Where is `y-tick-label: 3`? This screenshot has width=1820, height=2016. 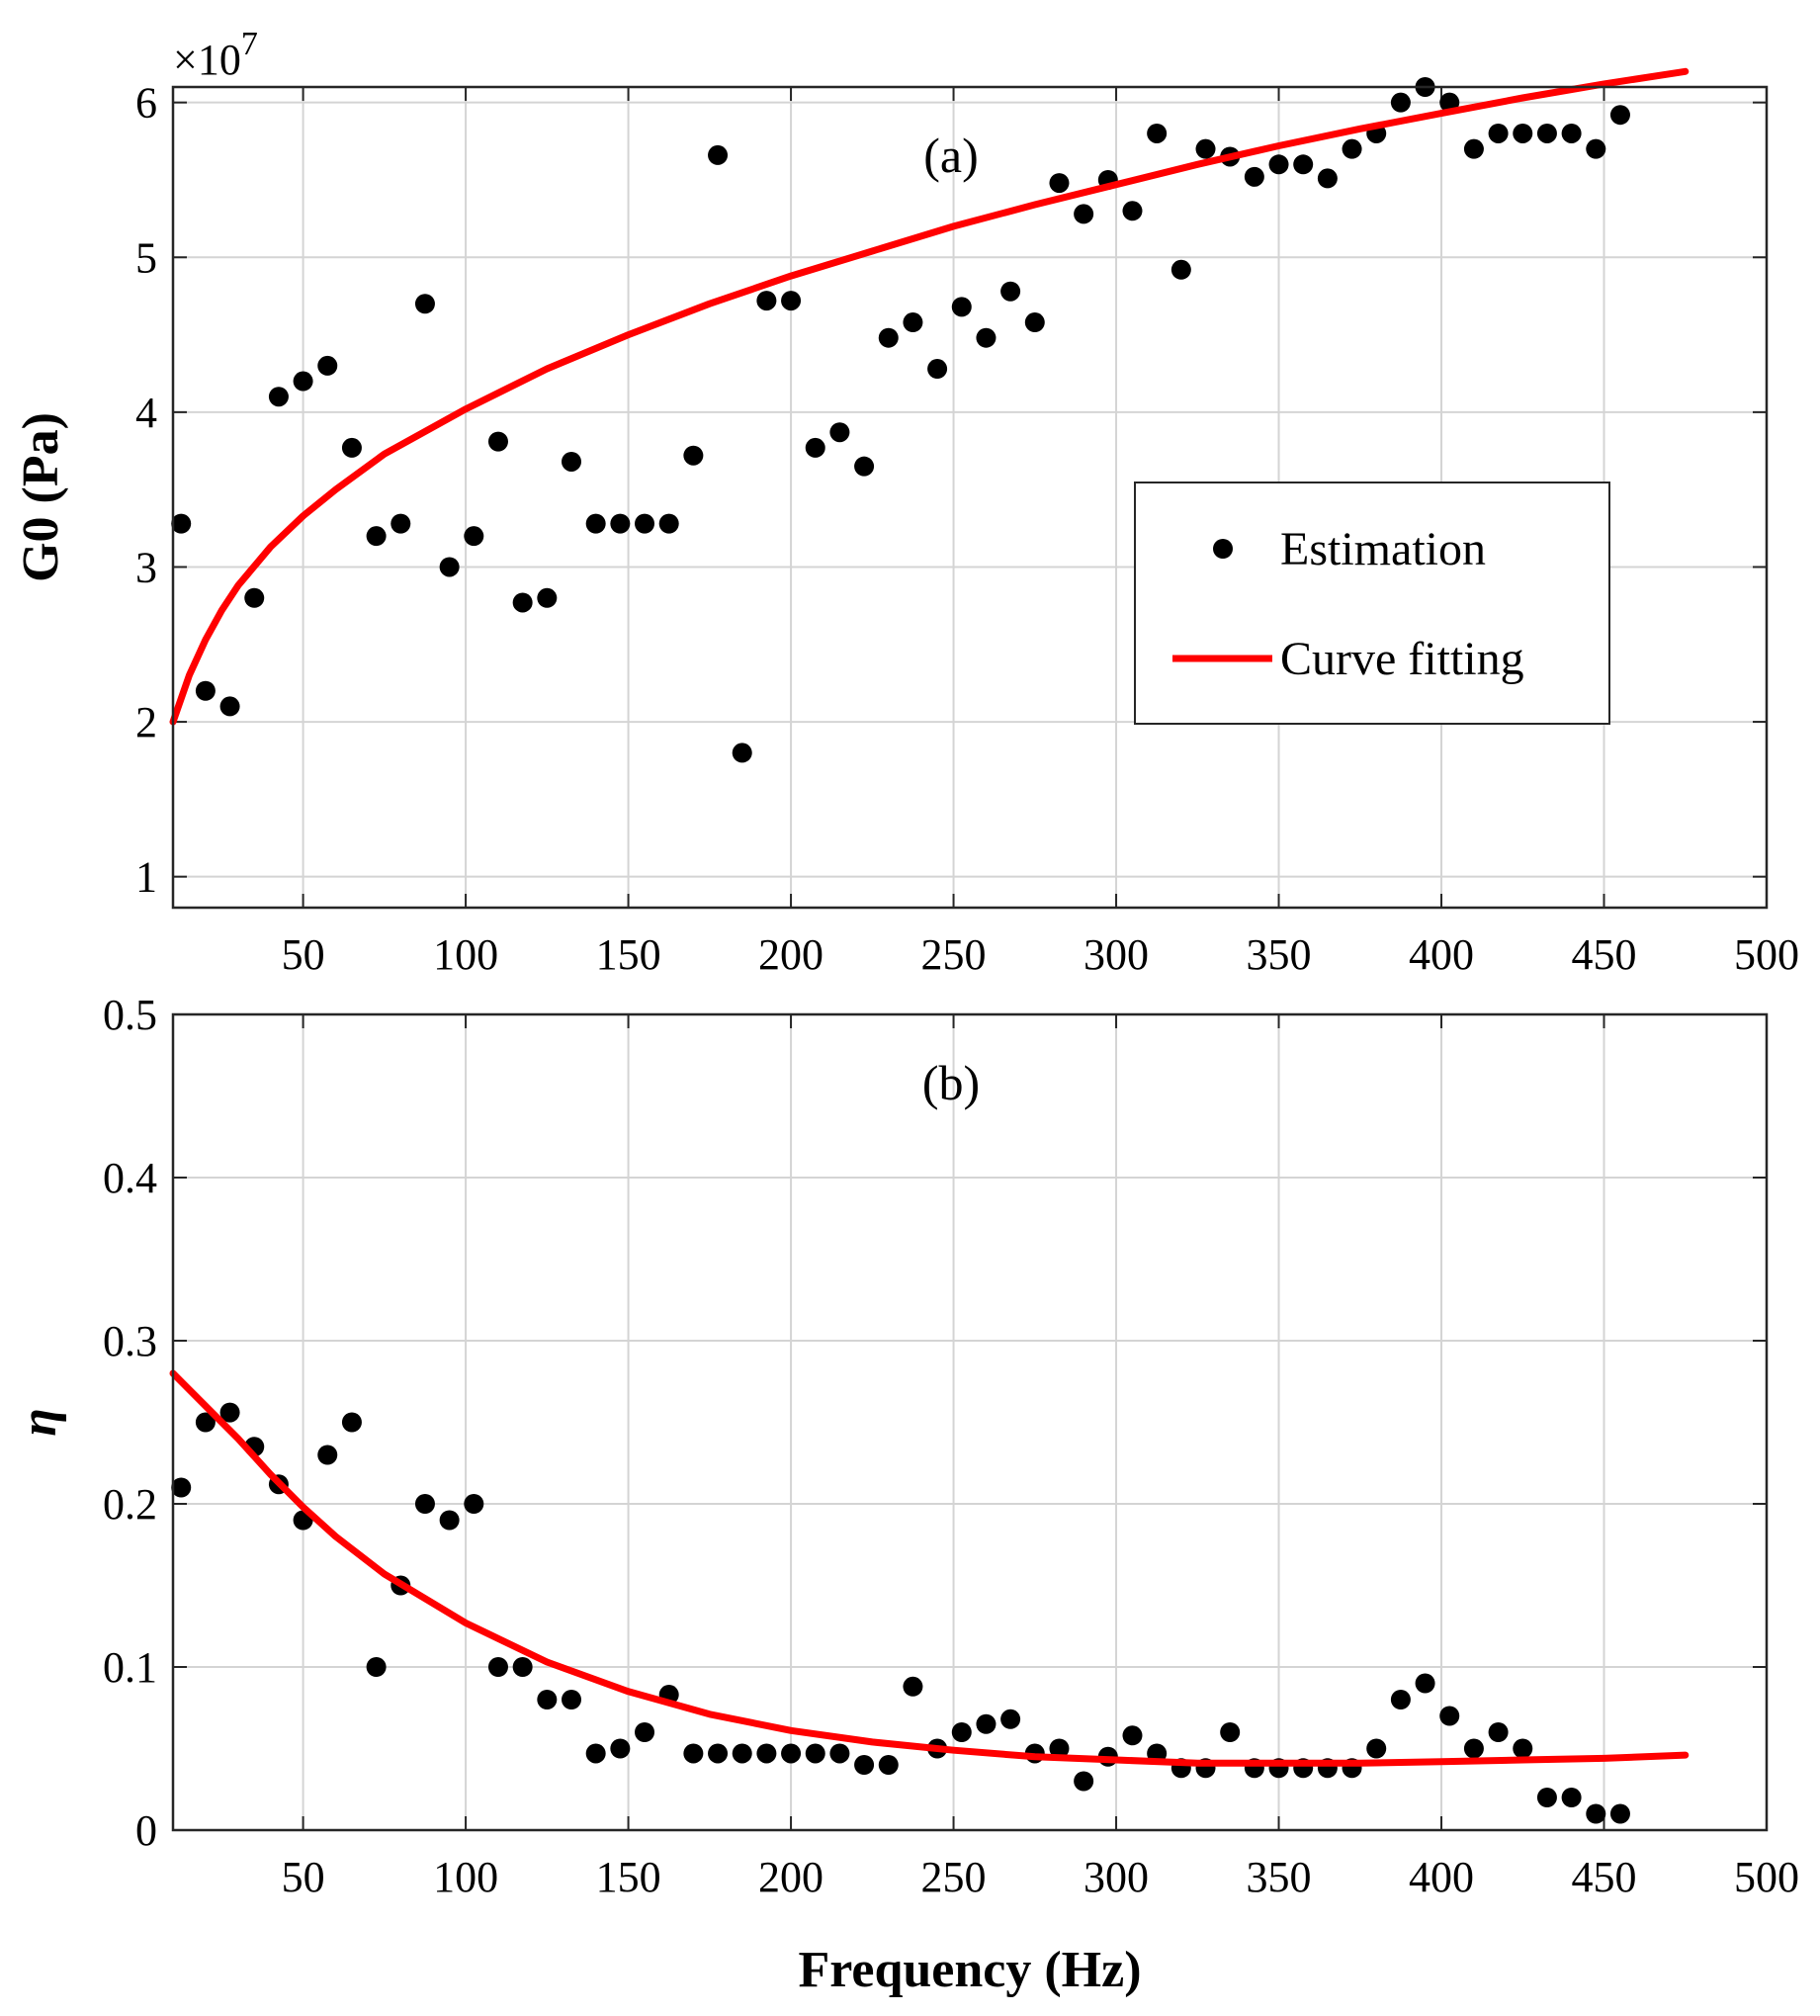 y-tick-label: 3 is located at coordinates (146, 567).